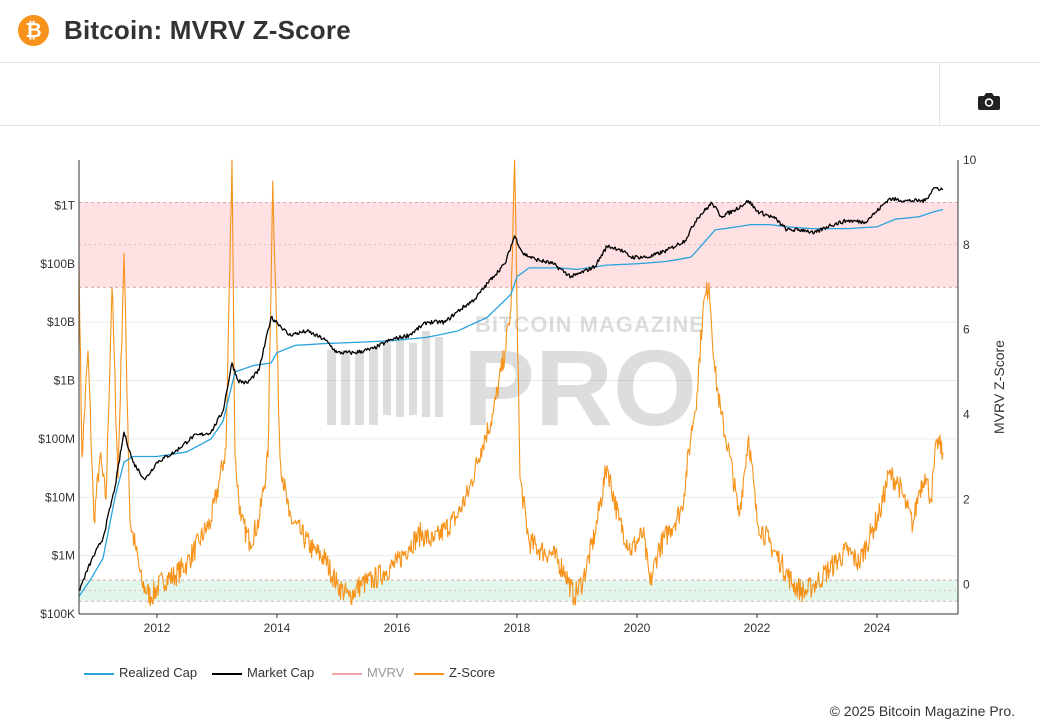 This screenshot has width=1040, height=728. I want to click on x-tick-label: 2022, so click(757, 628).